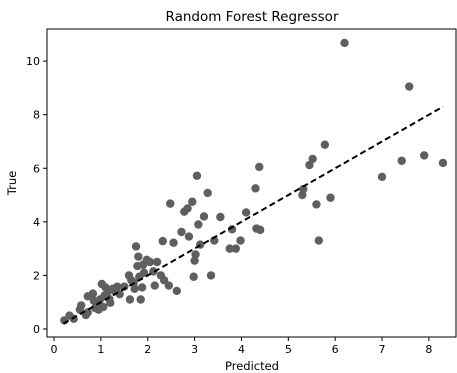 This screenshot has height=373, width=457. I want to click on y-tick-label: 8, so click(36, 115).